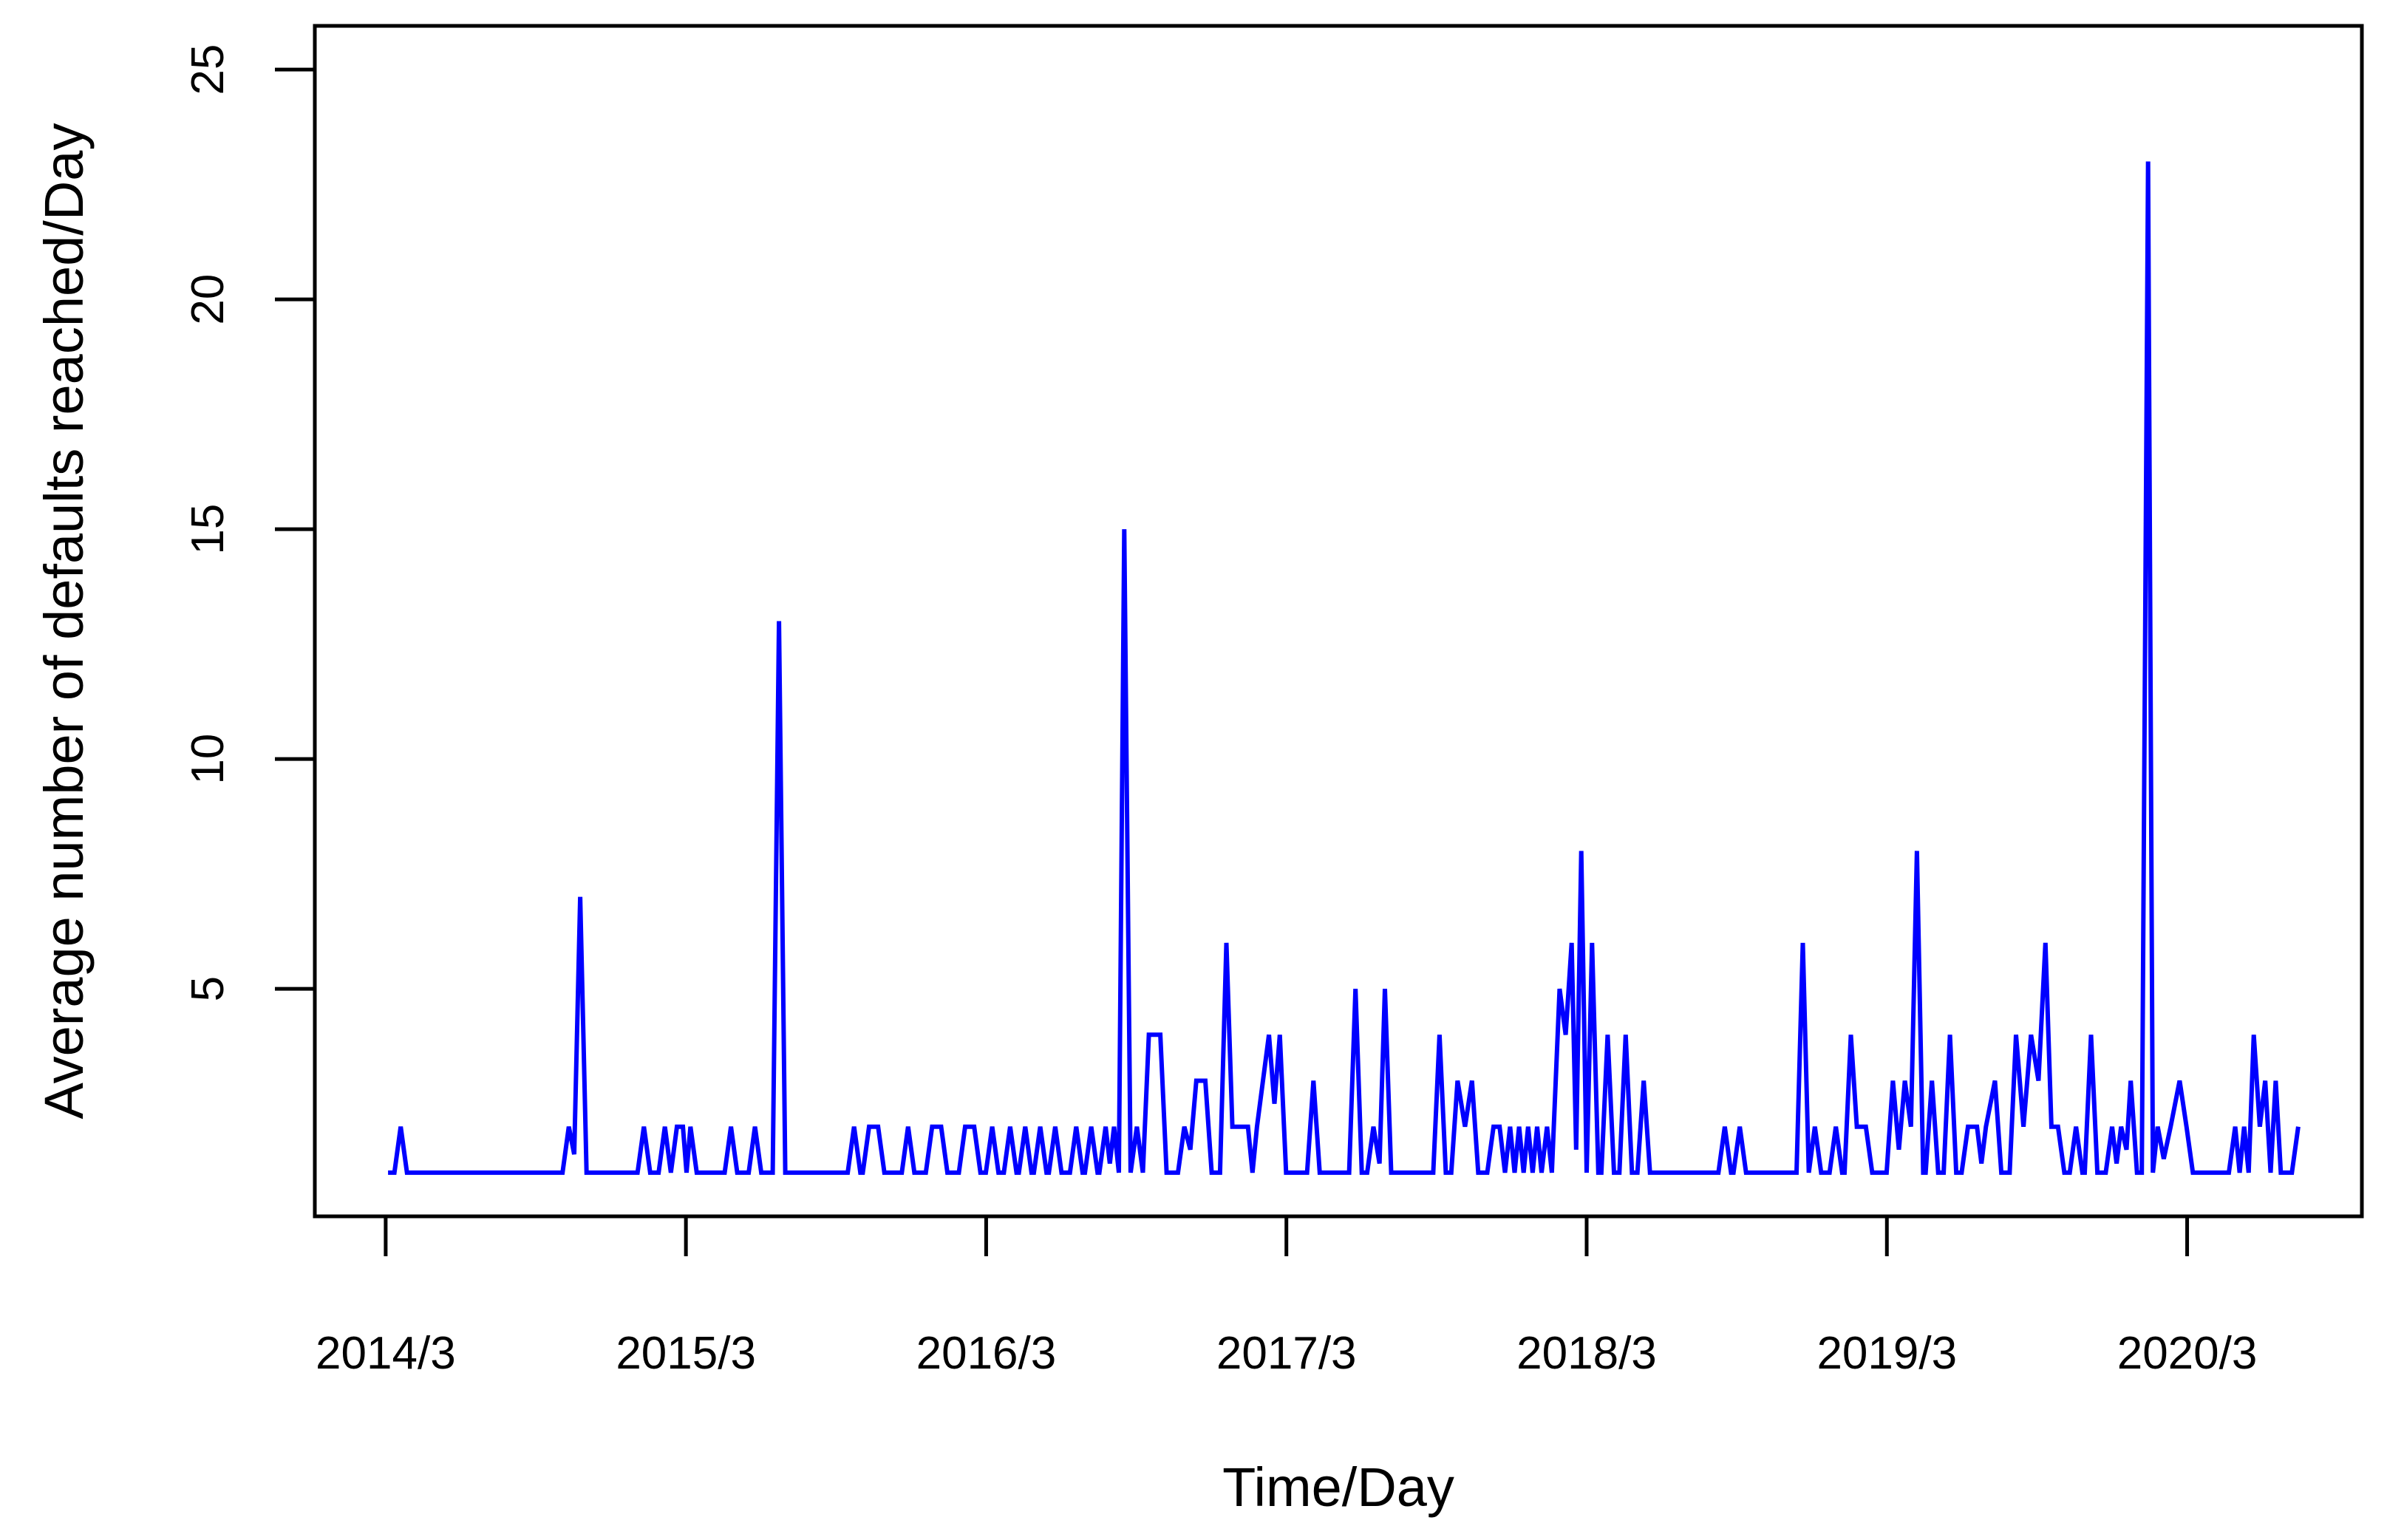 The width and height of the screenshot is (2387, 1540). What do you see at coordinates (64, 621) in the screenshot?
I see `y-axis-title: Average number of defaults reached/Day` at bounding box center [64, 621].